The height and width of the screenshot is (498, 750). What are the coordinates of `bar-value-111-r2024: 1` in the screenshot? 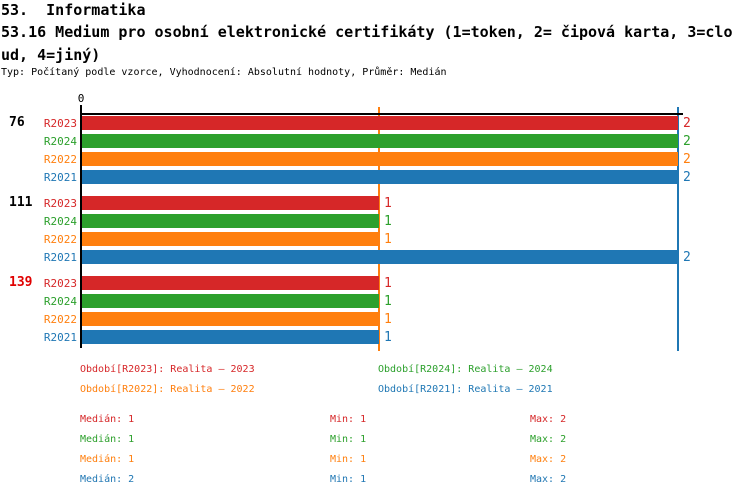 It's located at (388, 221).